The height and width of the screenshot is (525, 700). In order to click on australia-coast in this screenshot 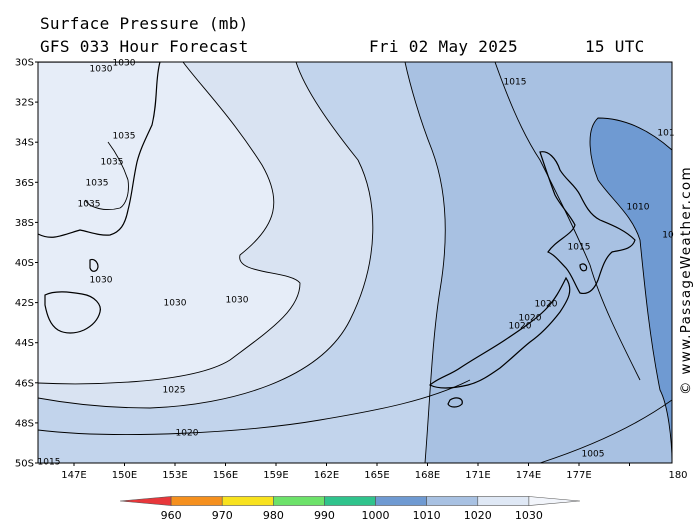, I will do `click(99, 150)`.